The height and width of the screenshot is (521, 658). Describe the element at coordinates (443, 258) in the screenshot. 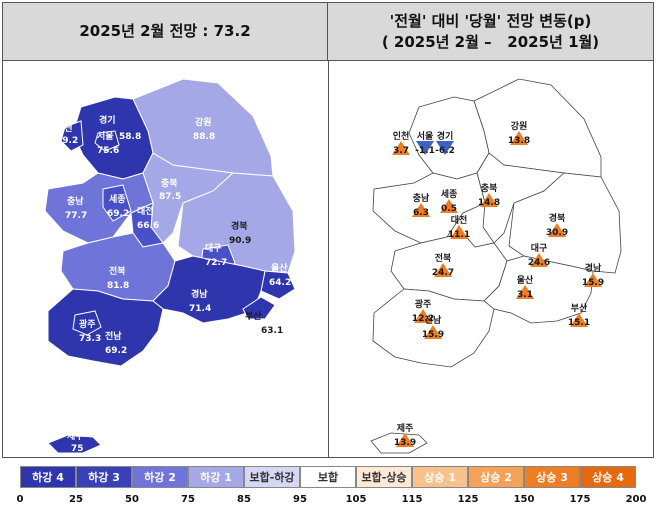

I see `marker-region-name: 전북` at that location.